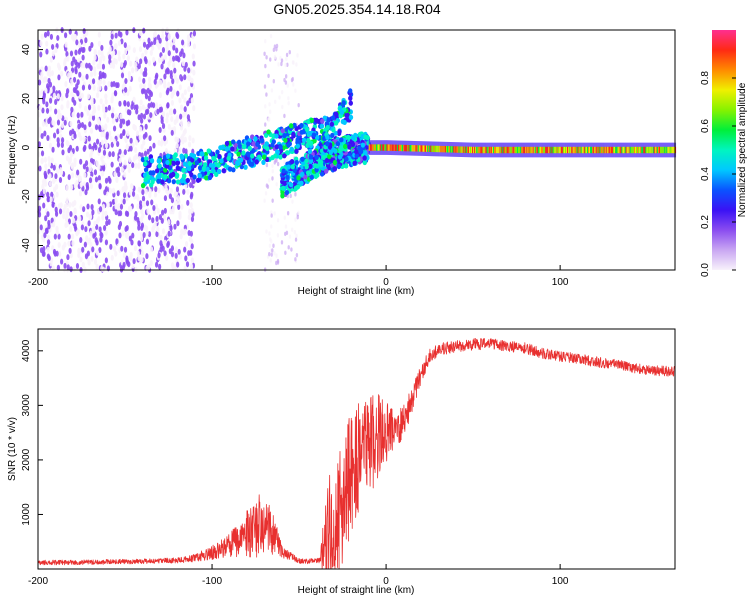  I want to click on colorbar-tick-label: 0.6, so click(705, 126).